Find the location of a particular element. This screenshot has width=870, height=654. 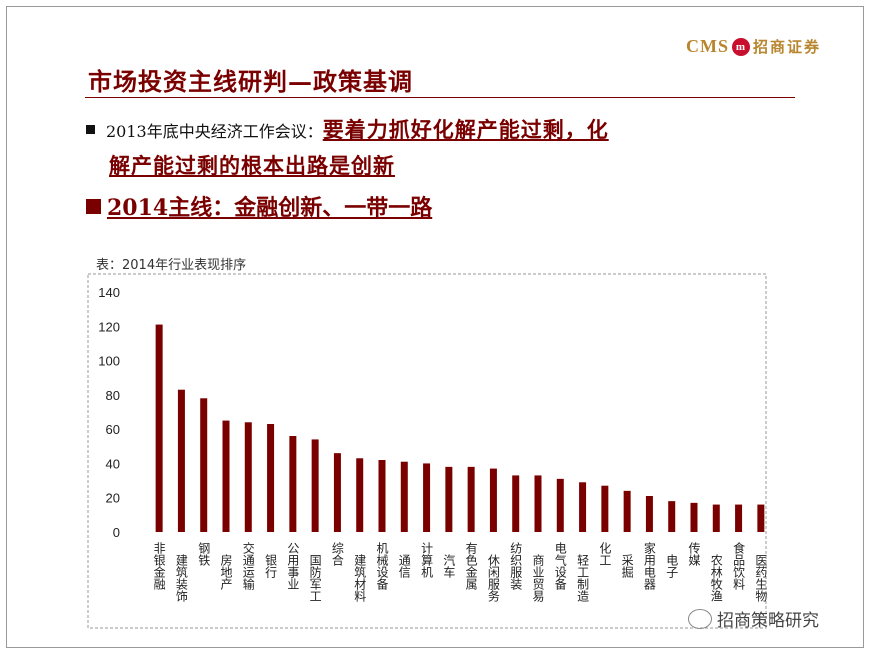

bar-家用电器 is located at coordinates (649, 514).